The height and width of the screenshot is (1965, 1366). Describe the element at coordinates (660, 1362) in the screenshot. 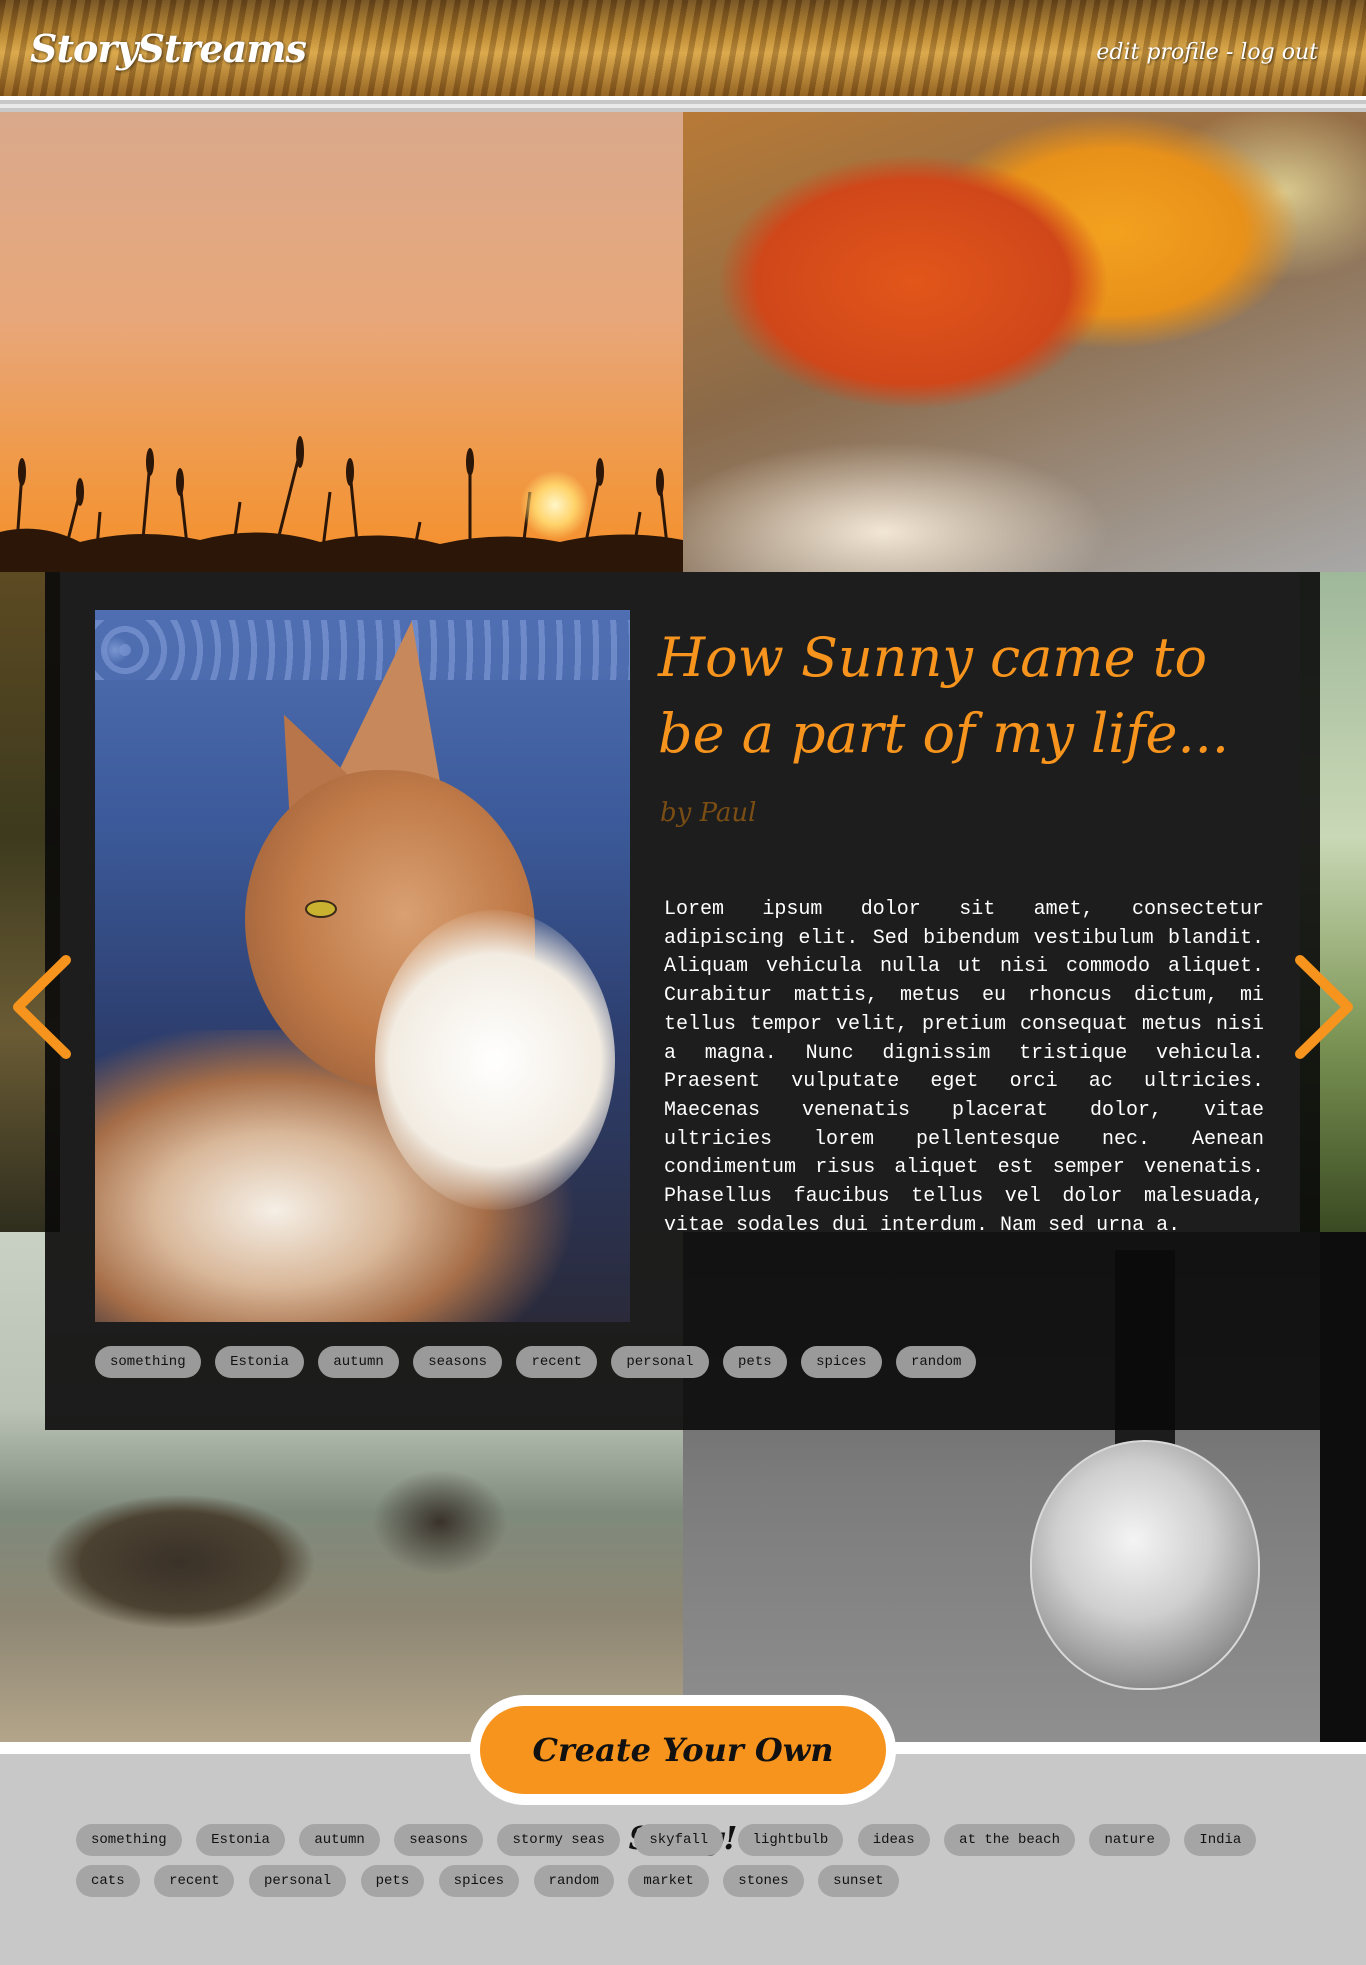

I see `story-tag: personal` at that location.